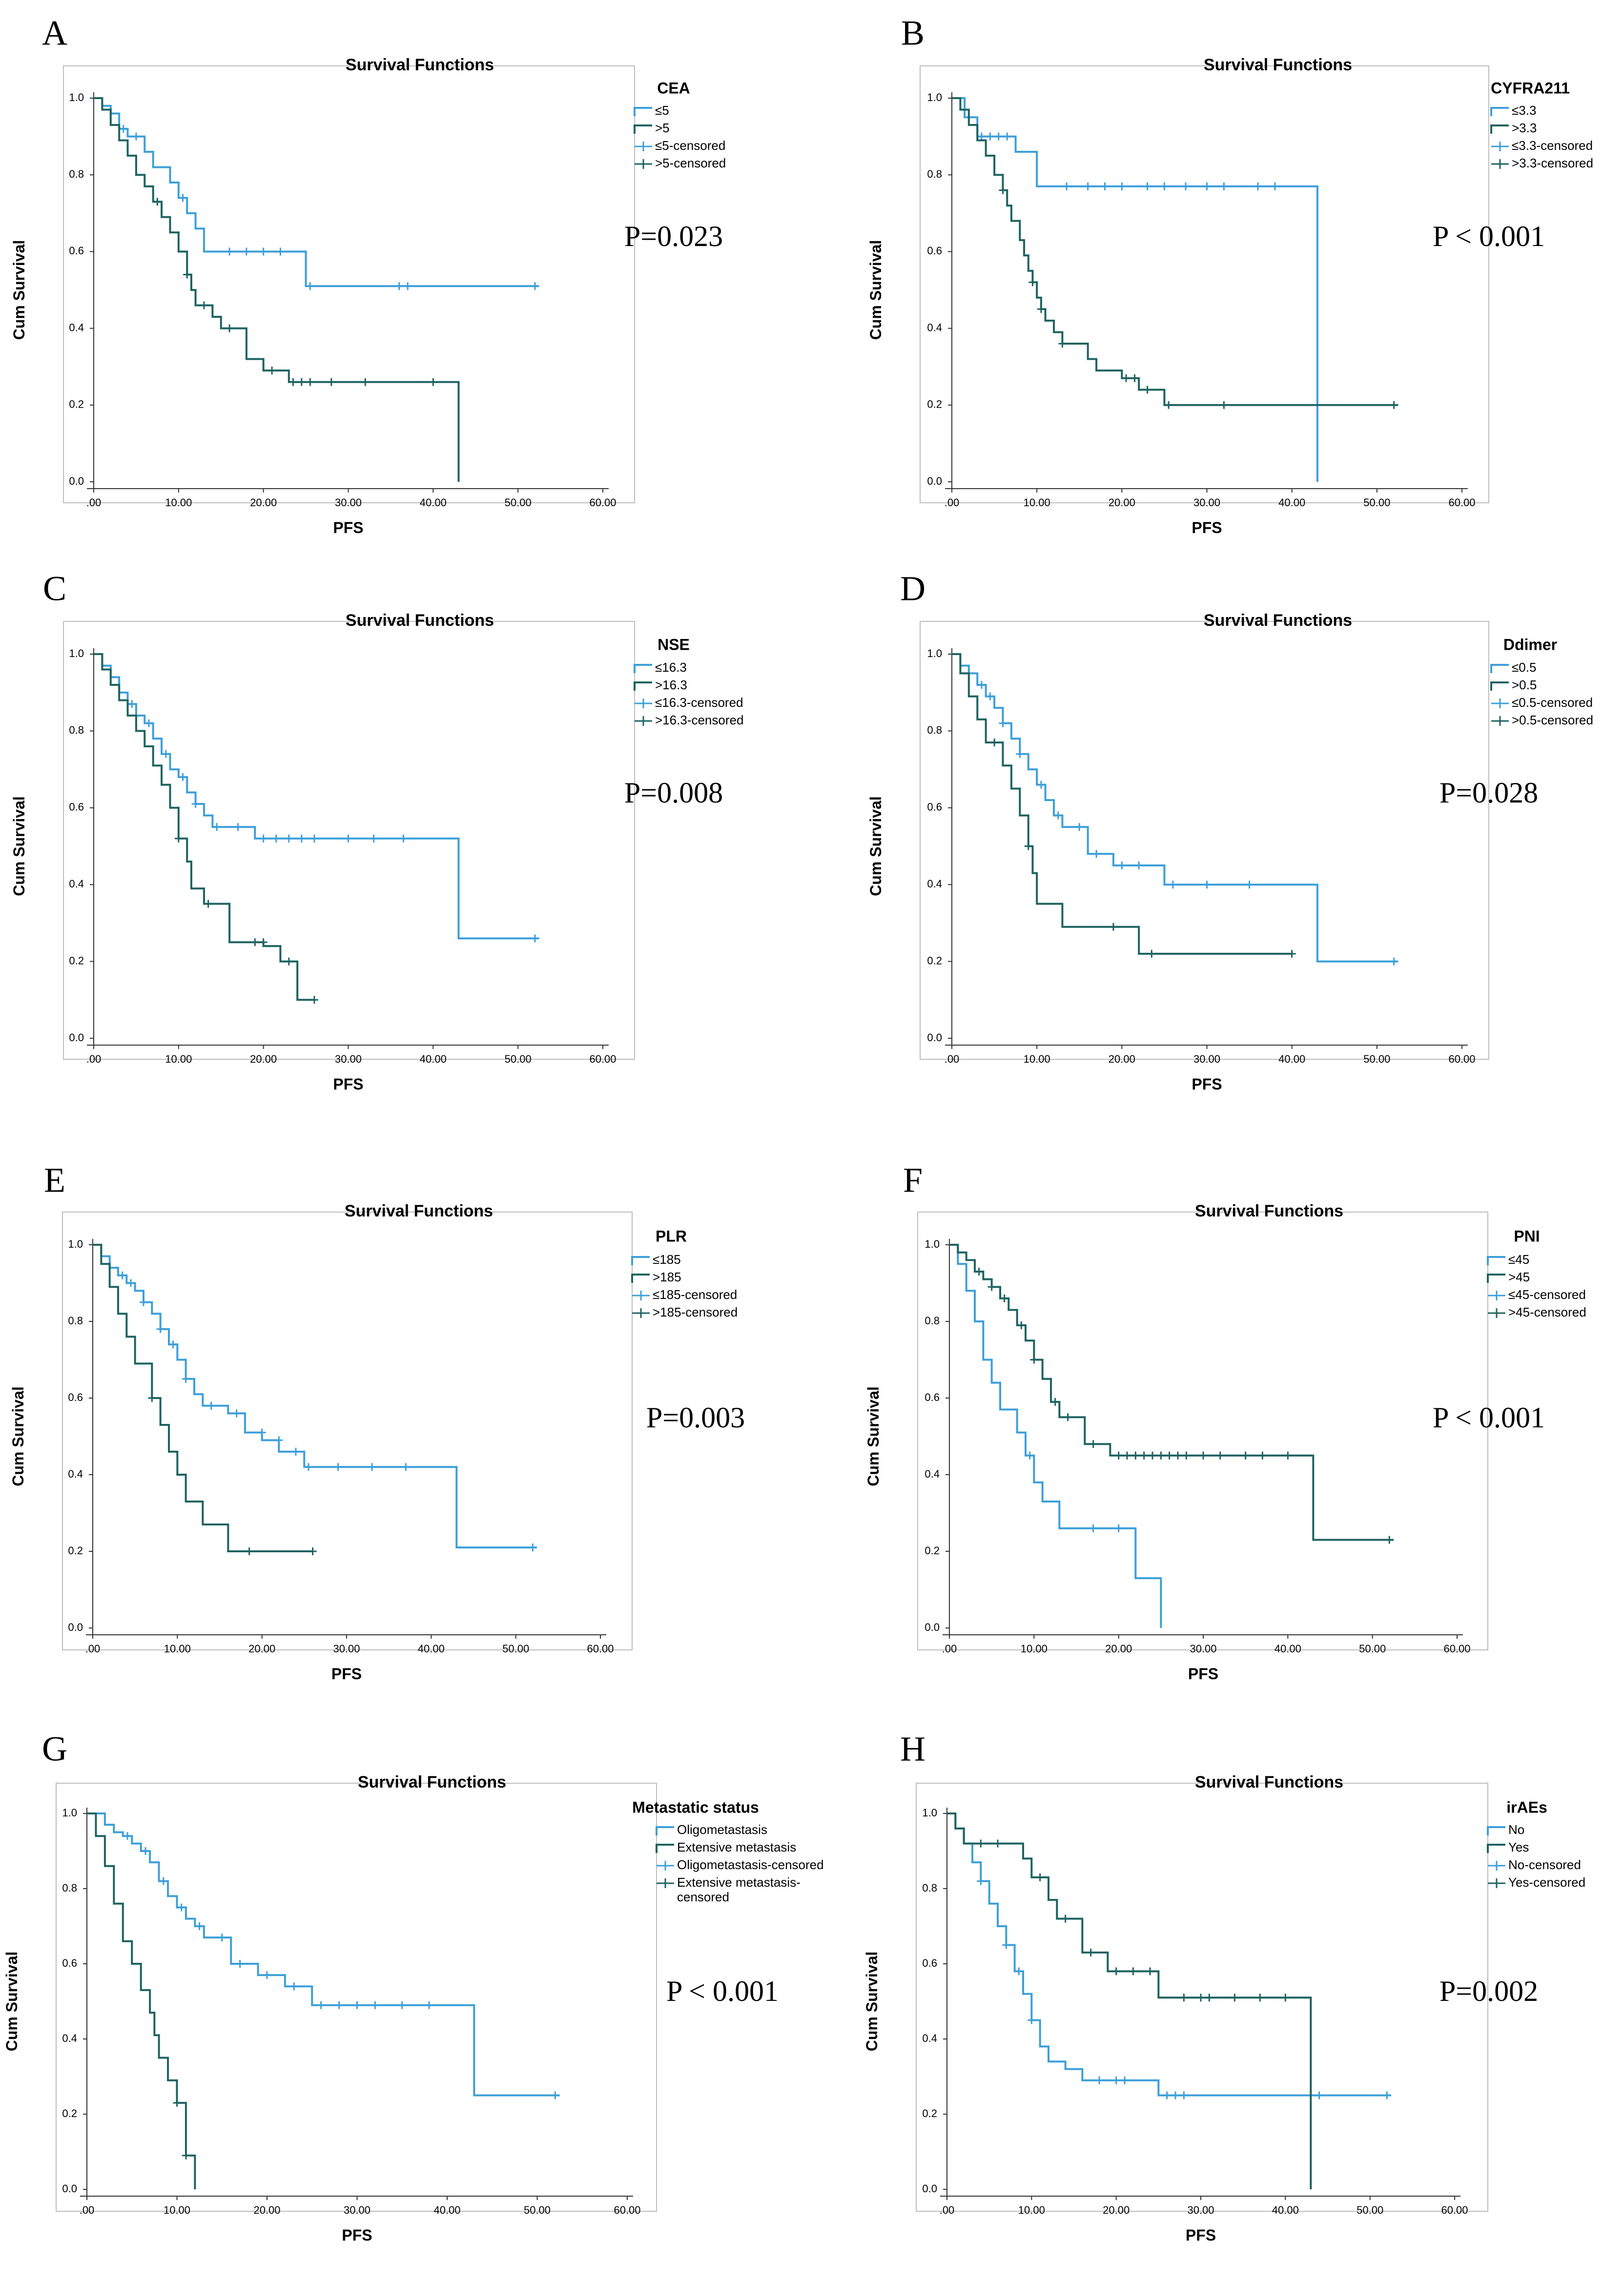  I want to click on x-tick-label: .00, so click(93, 1649).